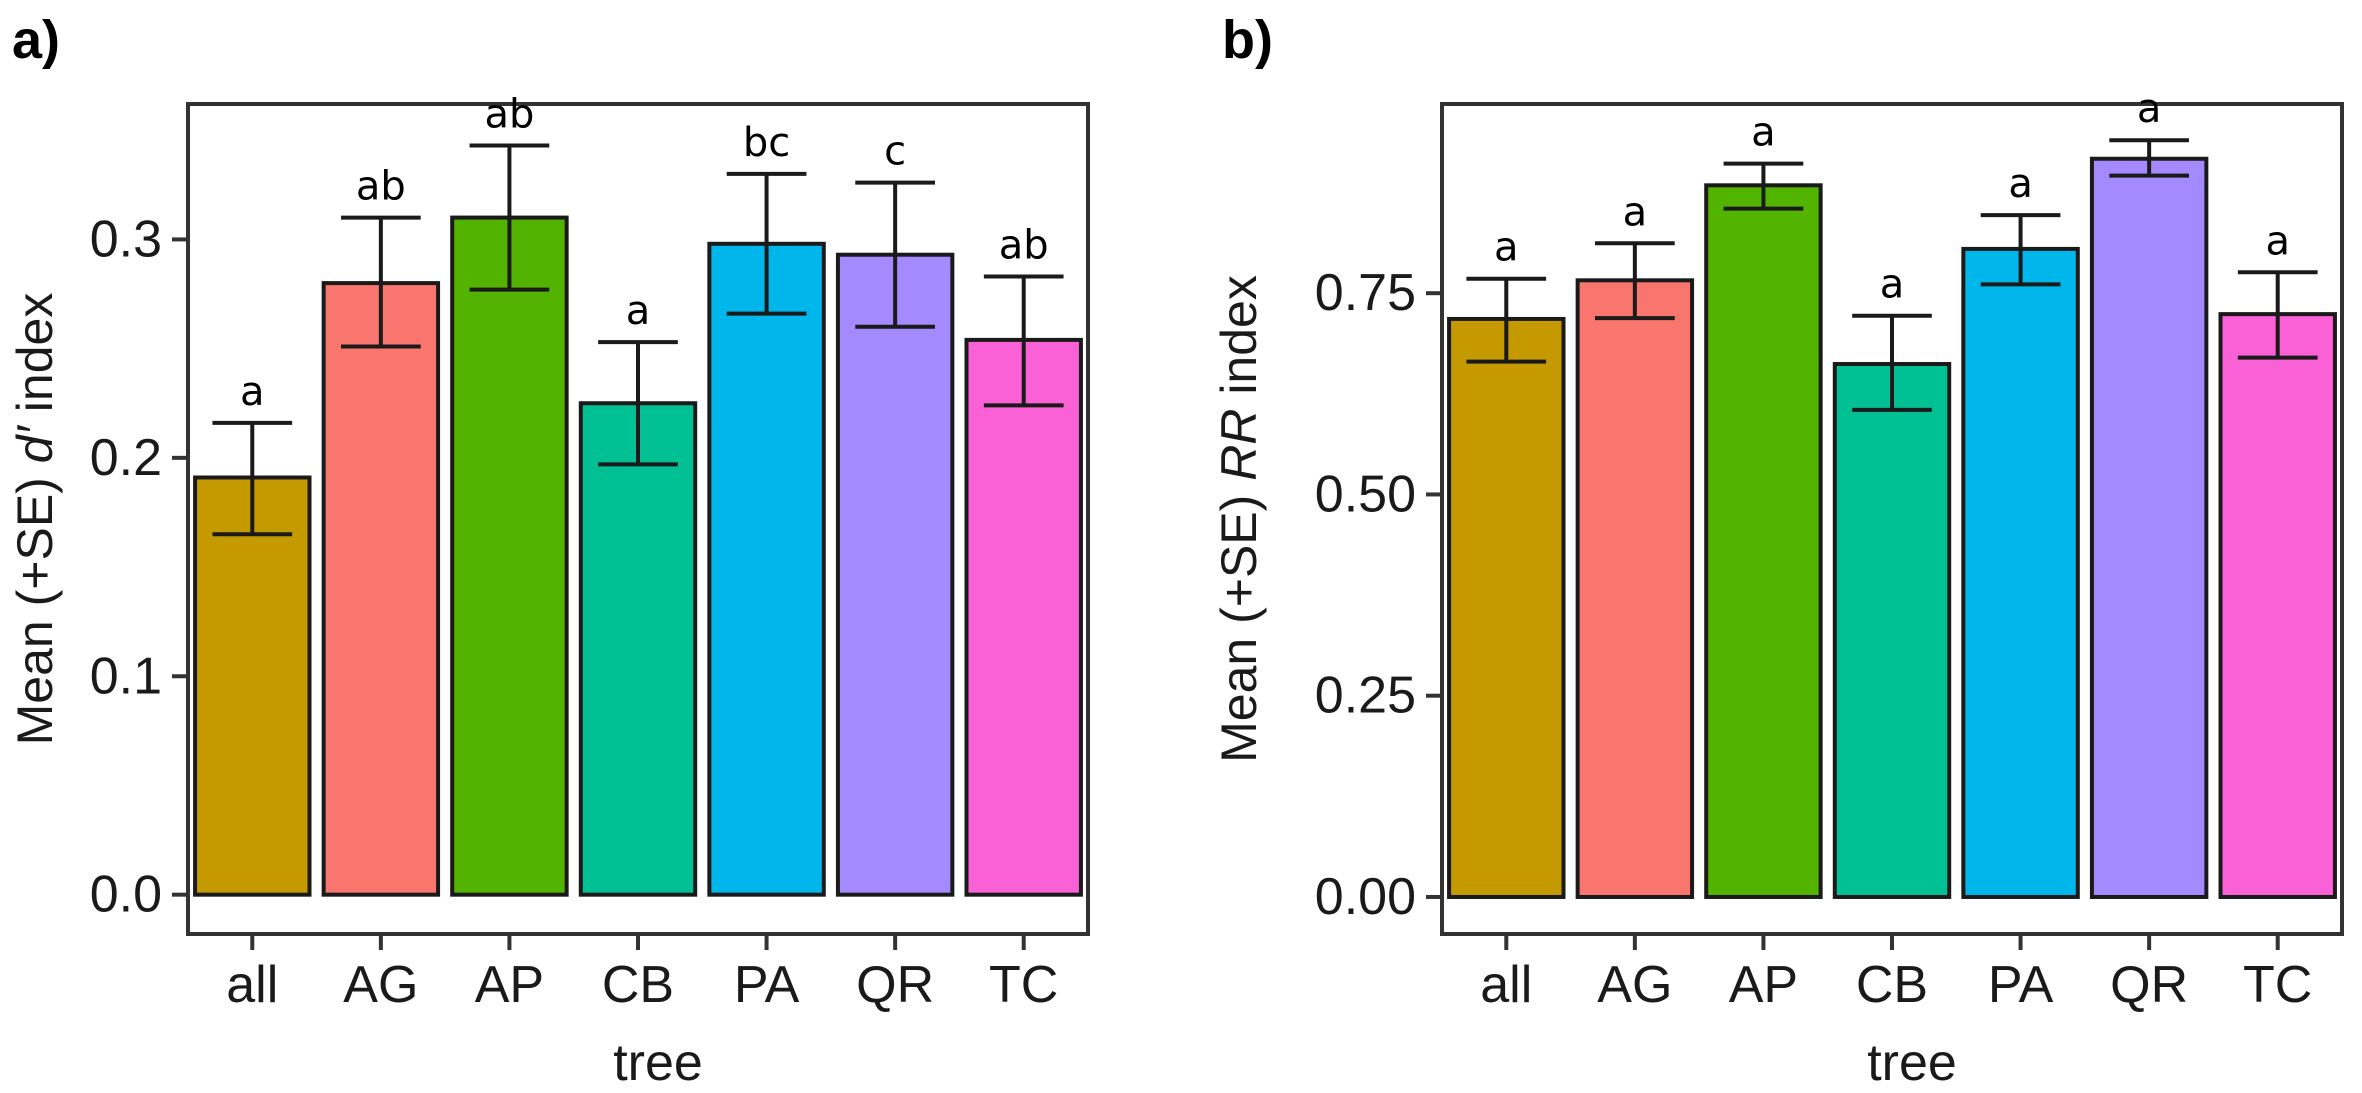  I want to click on panel-b-x-tick-label-PA: PA, so click(2021, 985).